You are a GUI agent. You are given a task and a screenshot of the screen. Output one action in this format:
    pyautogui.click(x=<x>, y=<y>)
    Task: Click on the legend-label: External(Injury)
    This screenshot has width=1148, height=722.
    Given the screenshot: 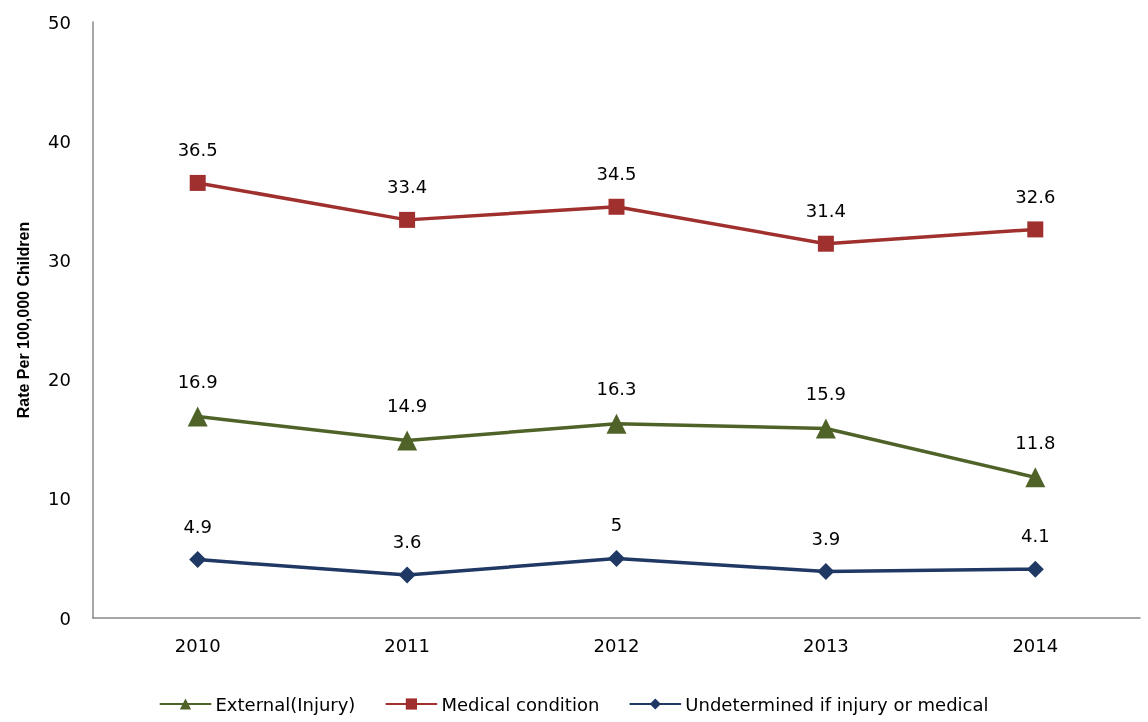 What is the action you would take?
    pyautogui.click(x=285, y=704)
    